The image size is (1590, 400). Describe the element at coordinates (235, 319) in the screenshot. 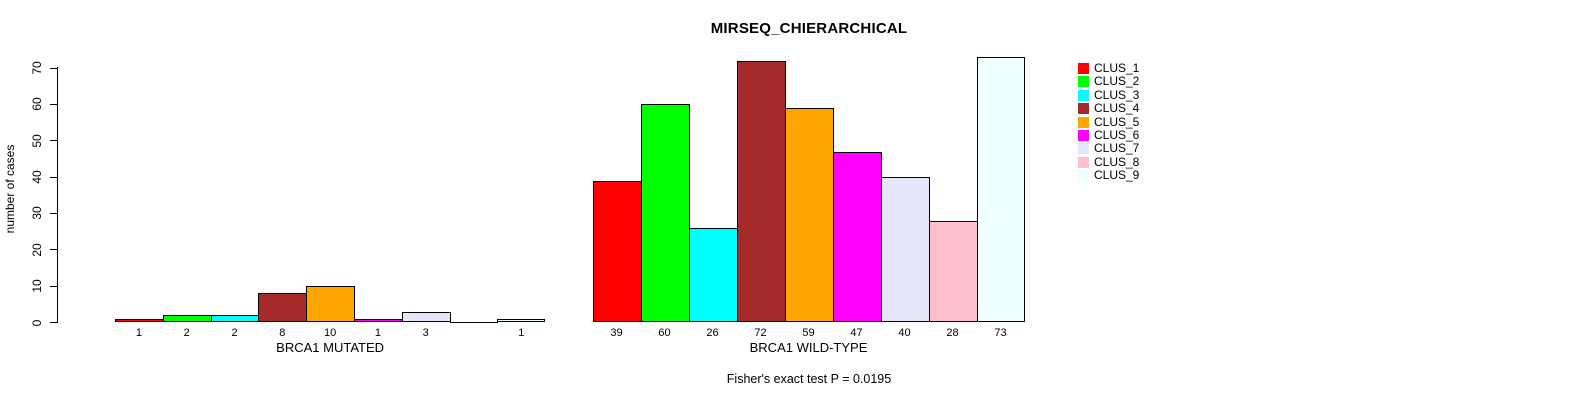

I see `bar-clus_3-group0` at that location.